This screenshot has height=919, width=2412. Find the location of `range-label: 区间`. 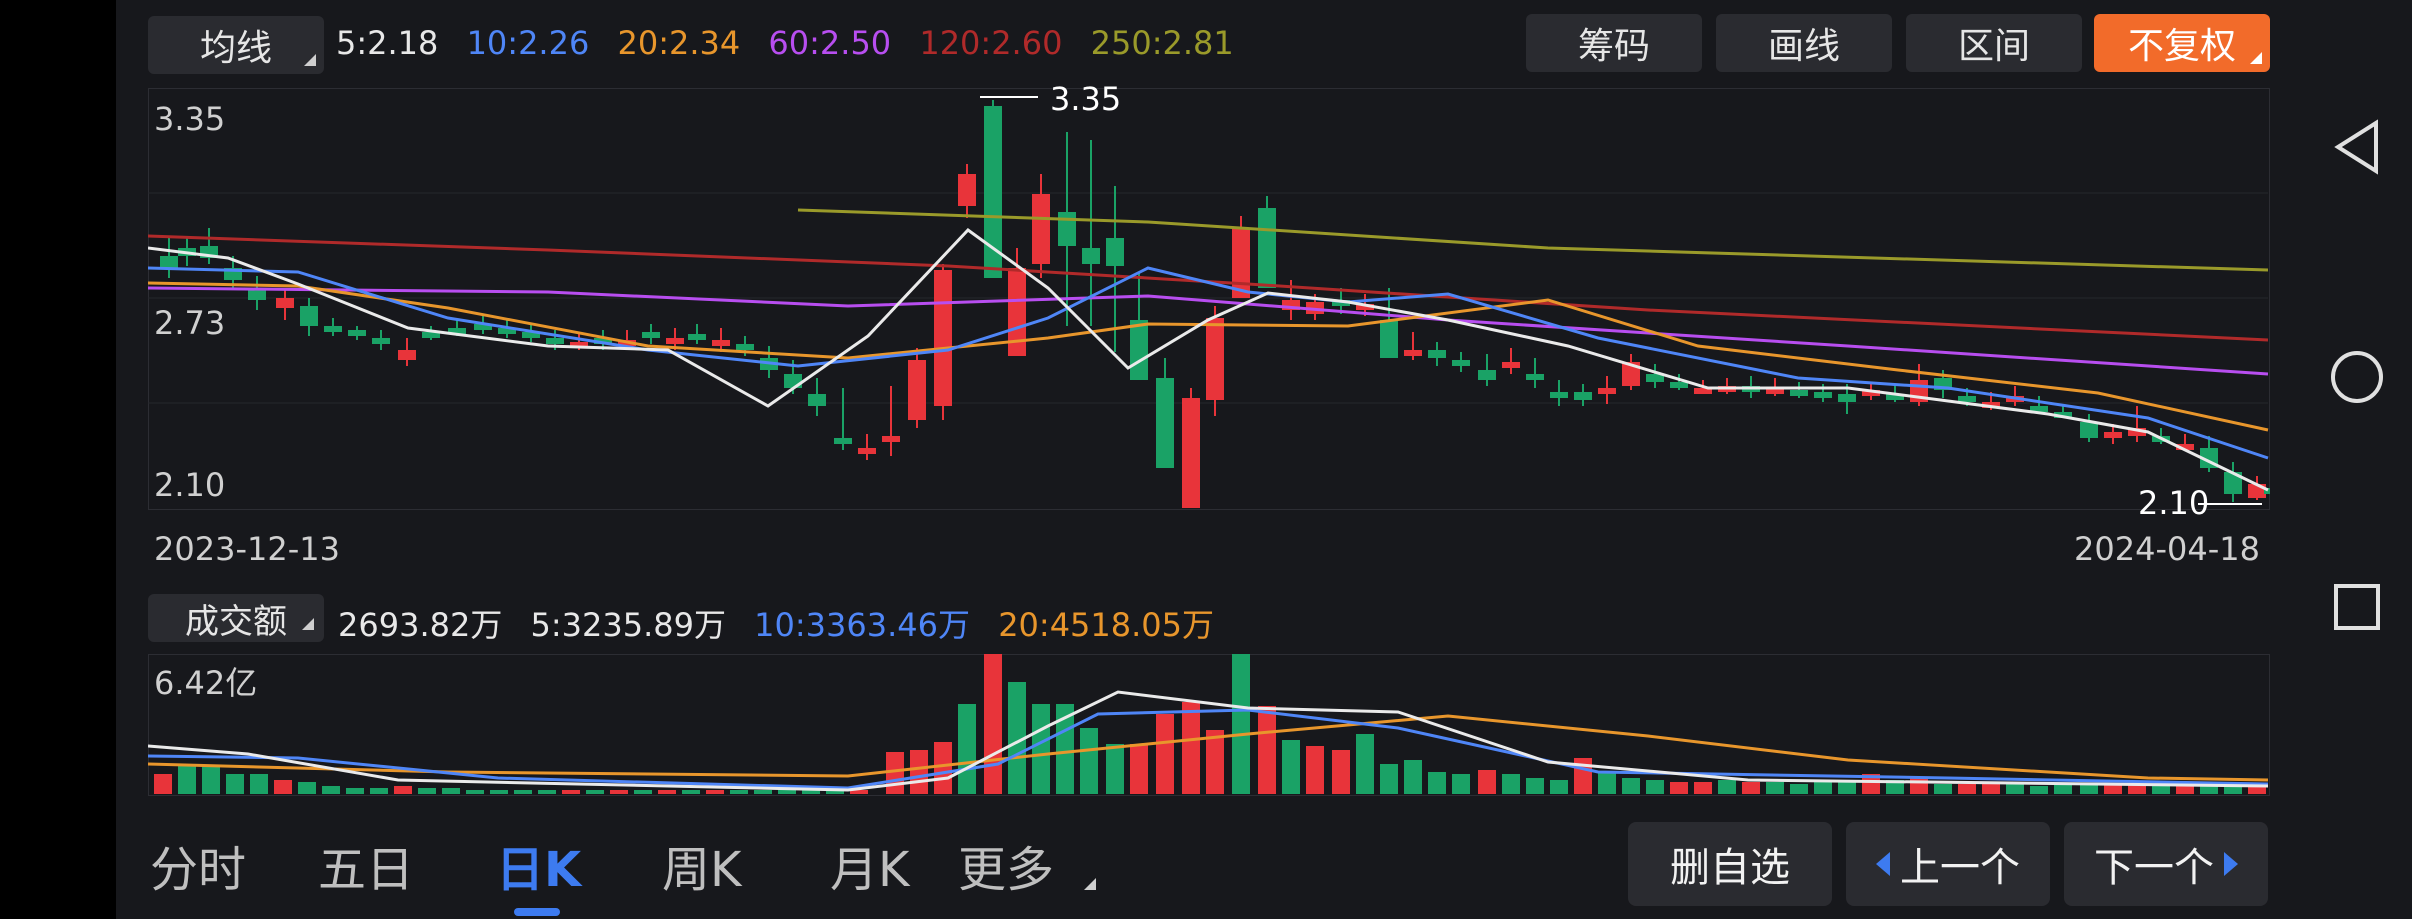

range-label: 区间 is located at coordinates (1993, 46).